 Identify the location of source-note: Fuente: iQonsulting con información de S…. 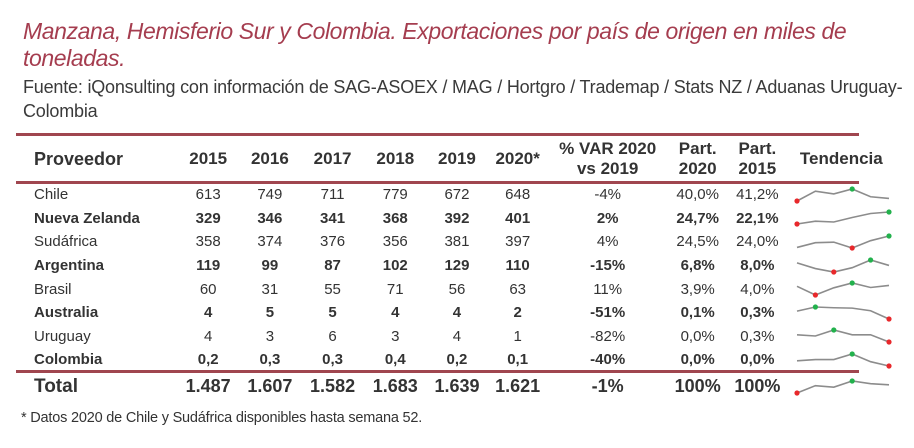
(463, 99).